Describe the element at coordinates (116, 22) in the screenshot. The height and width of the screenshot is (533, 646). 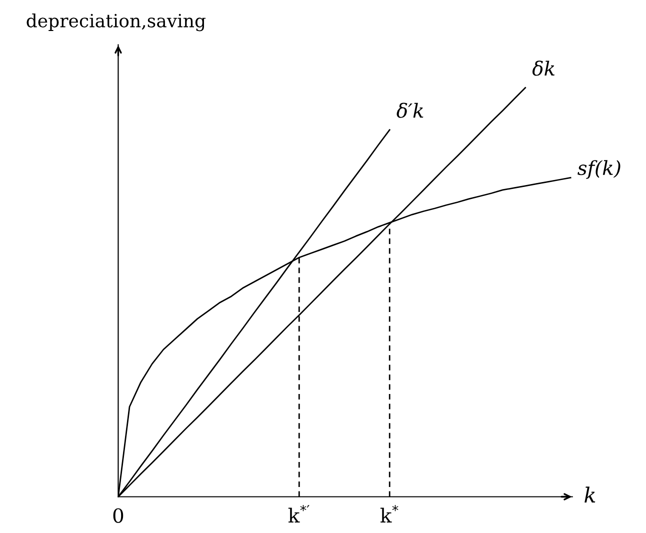
I see `y-axis-title: depreciation,saving` at that location.